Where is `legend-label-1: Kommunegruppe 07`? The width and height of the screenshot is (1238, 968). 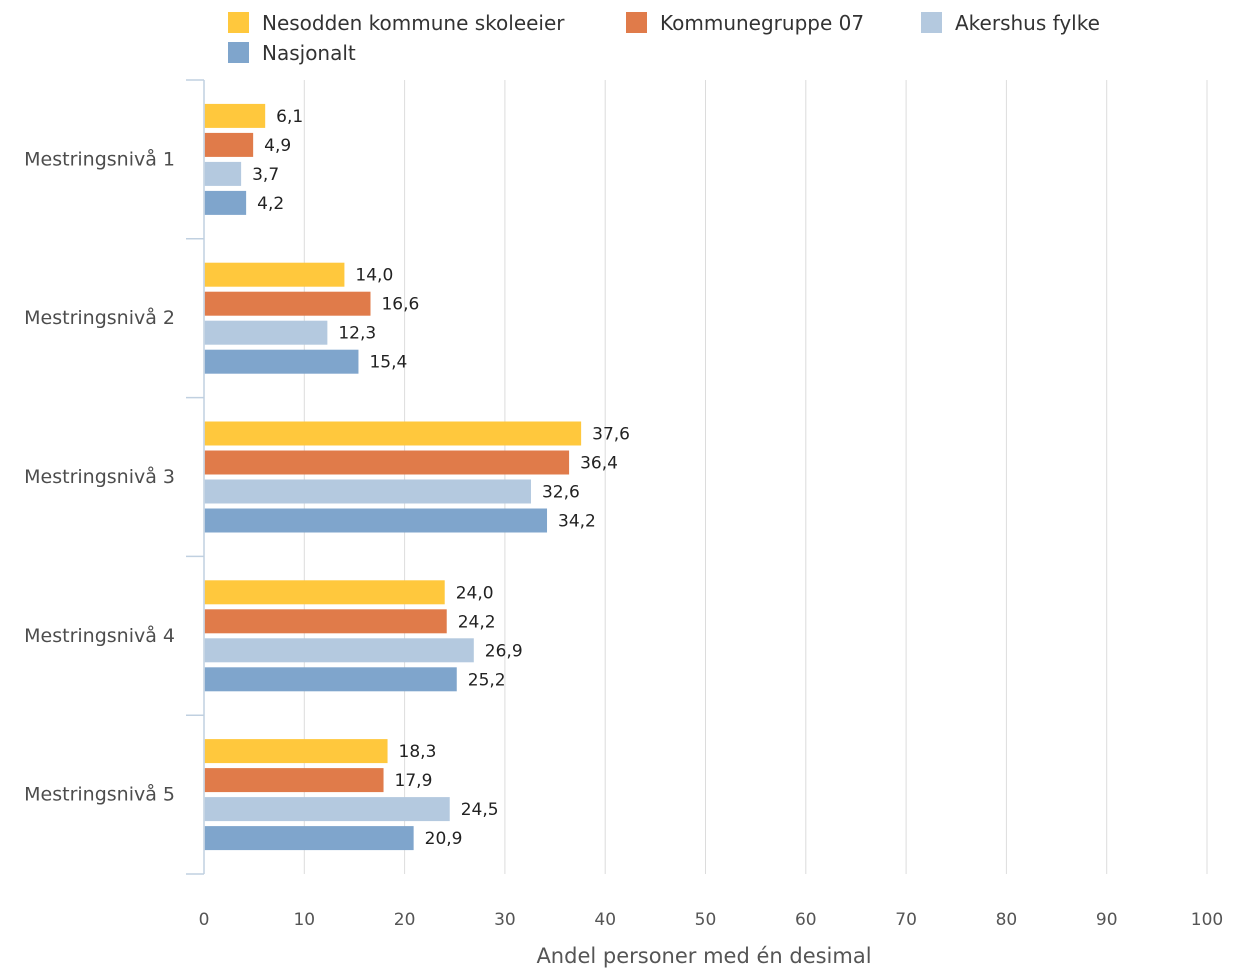
legend-label-1: Kommunegruppe 07 is located at coordinates (762, 23).